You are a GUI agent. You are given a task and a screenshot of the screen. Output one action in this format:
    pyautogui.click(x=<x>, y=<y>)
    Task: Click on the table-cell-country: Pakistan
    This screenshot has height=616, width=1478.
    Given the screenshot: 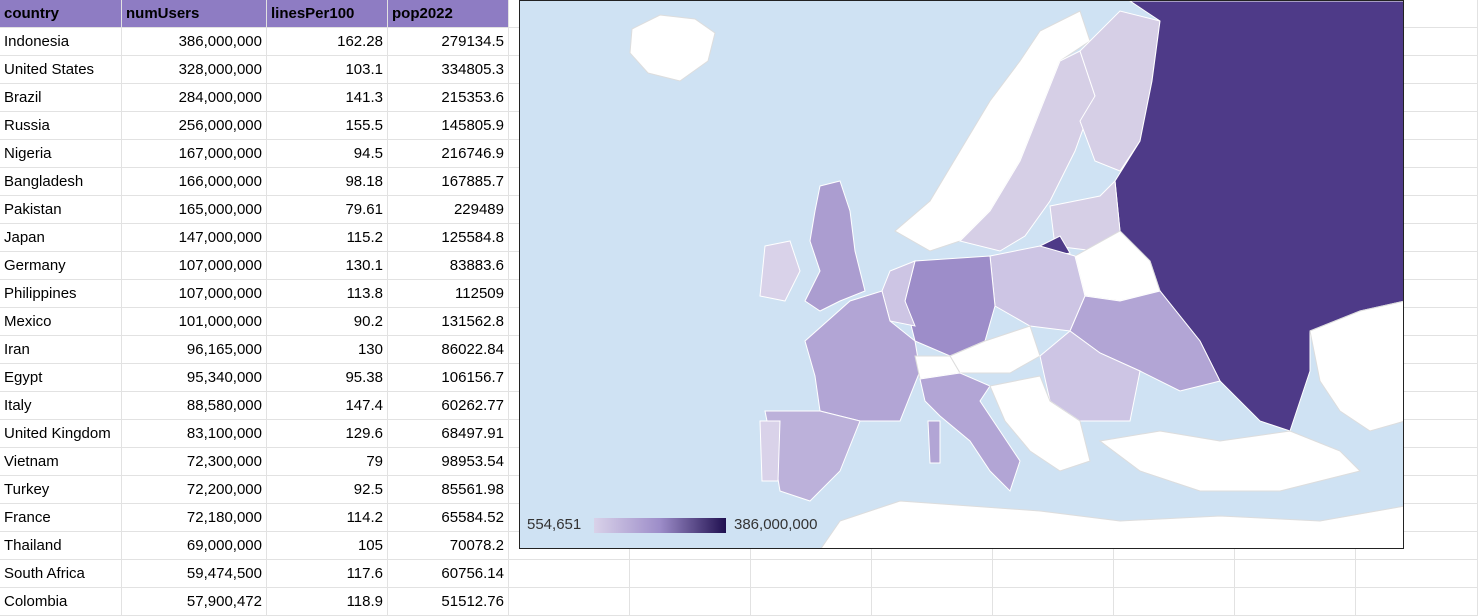 What is the action you would take?
    pyautogui.click(x=33, y=209)
    